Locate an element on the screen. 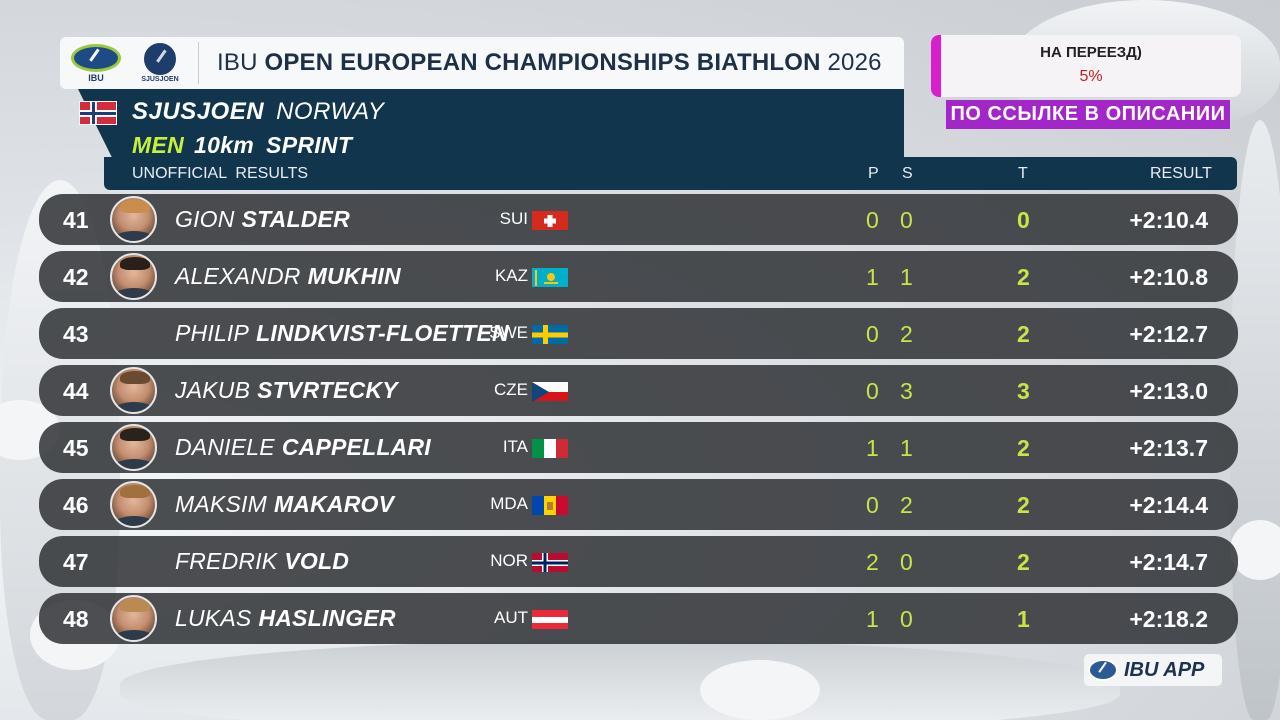 This screenshot has width=1280, height=720. title-year: 2026 is located at coordinates (854, 62).